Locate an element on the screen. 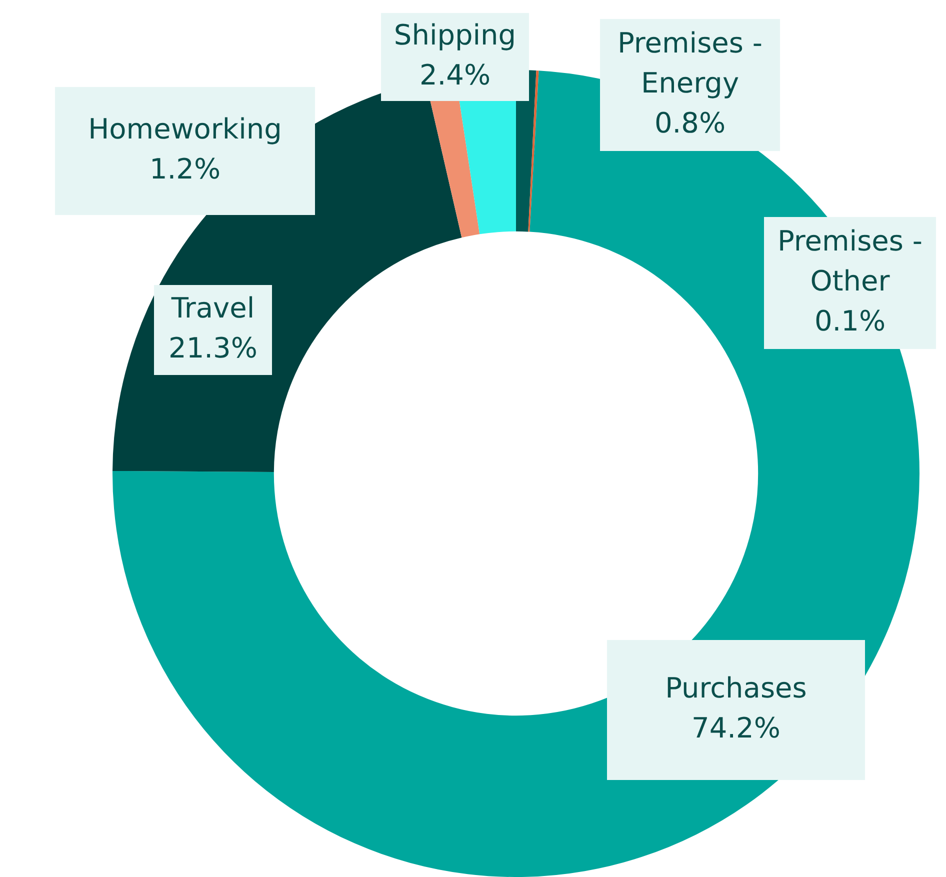 This screenshot has width=946, height=877. slice-label: Premises - Other is located at coordinates (850, 261).